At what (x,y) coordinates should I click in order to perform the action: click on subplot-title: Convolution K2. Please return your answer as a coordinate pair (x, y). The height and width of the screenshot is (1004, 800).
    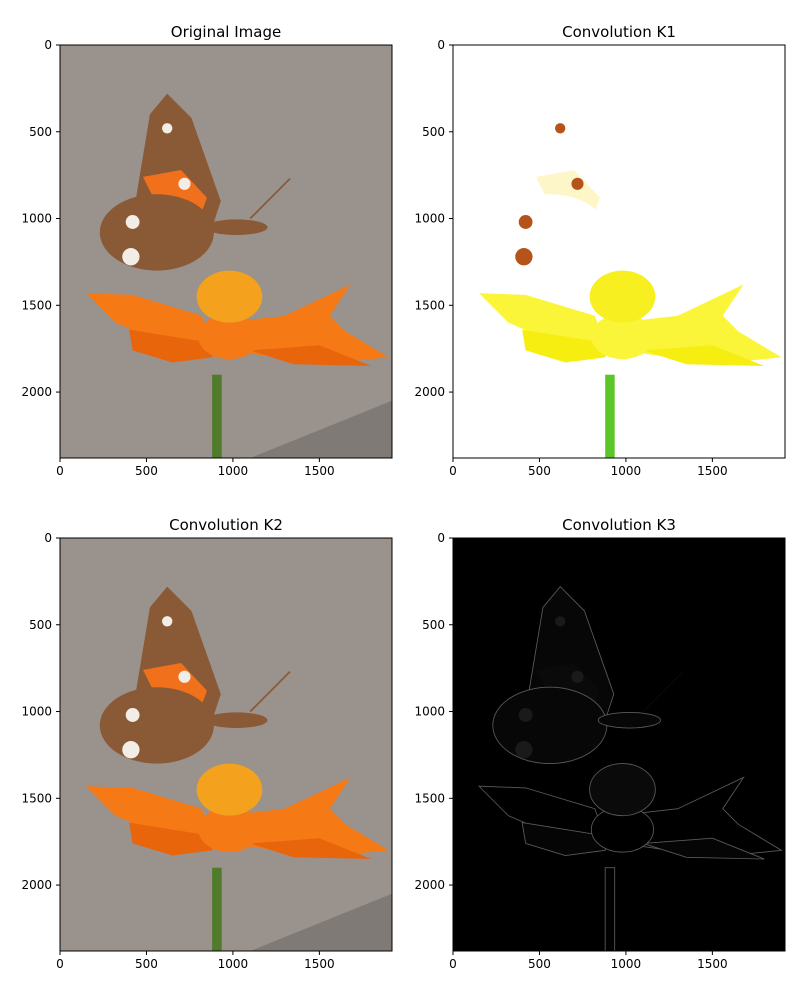
    Looking at the image, I should click on (226, 525).